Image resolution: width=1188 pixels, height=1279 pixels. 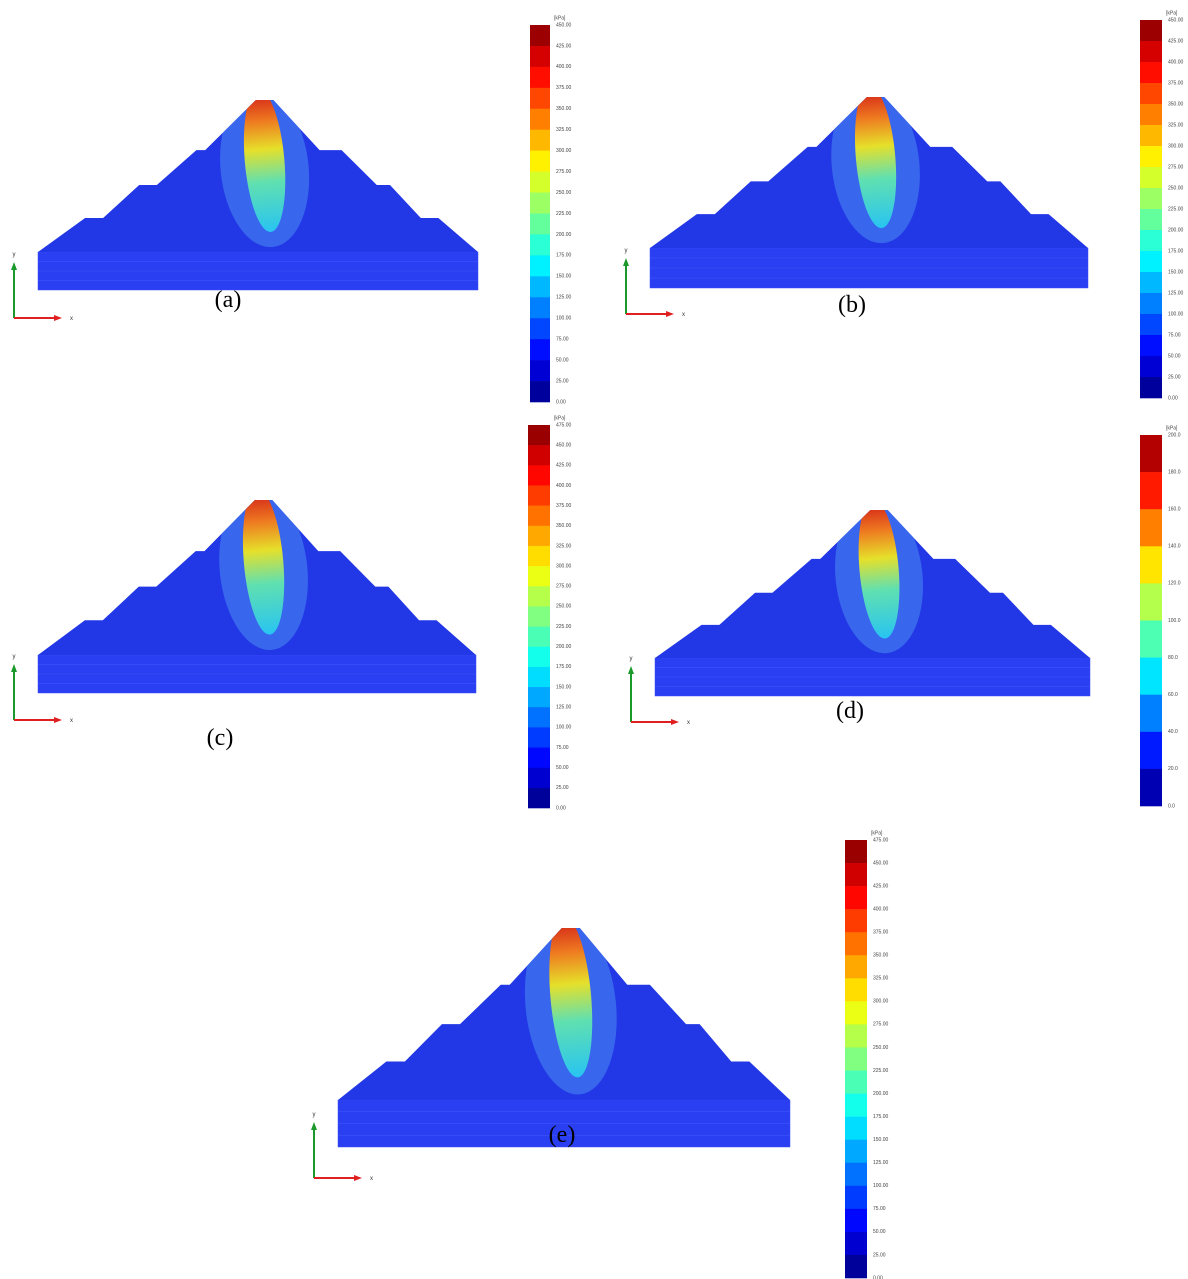 What do you see at coordinates (220, 738) in the screenshot?
I see `caption: (c)` at bounding box center [220, 738].